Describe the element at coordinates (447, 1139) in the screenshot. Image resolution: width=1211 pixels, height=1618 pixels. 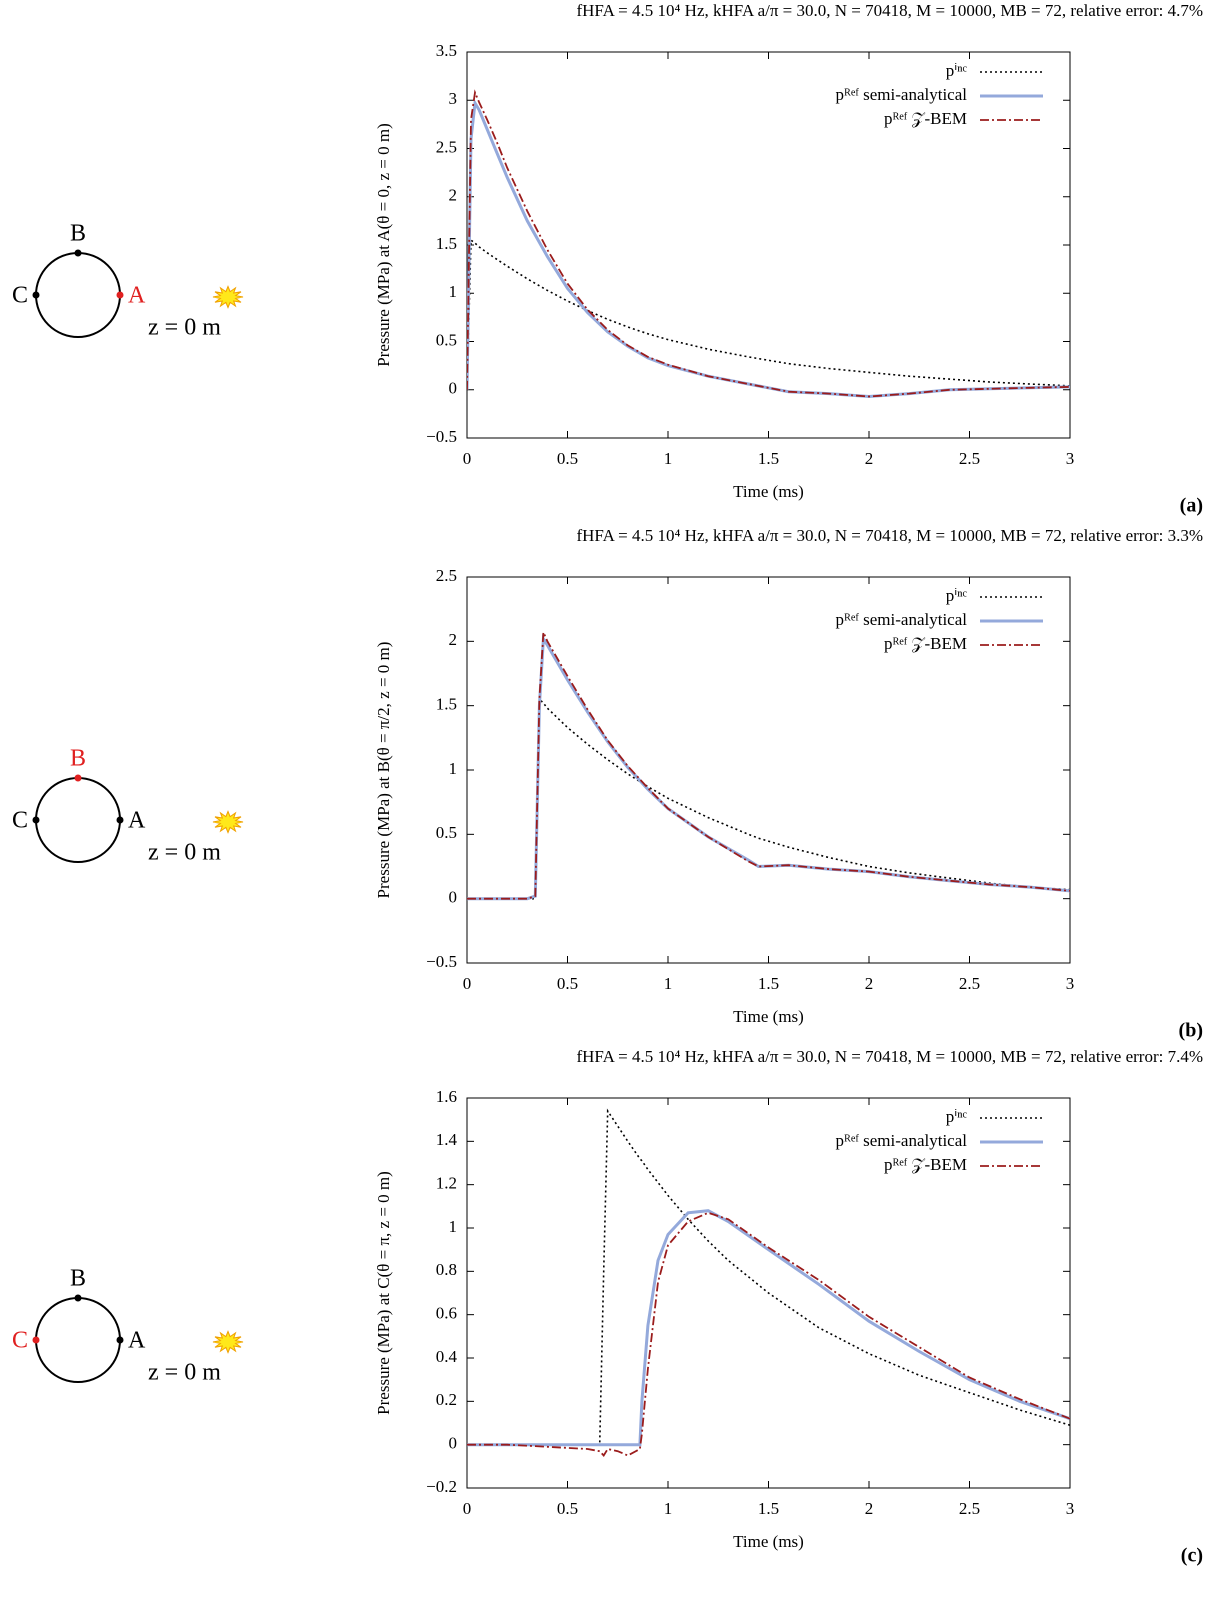
I see `y-tick-label: 1.4` at that location.